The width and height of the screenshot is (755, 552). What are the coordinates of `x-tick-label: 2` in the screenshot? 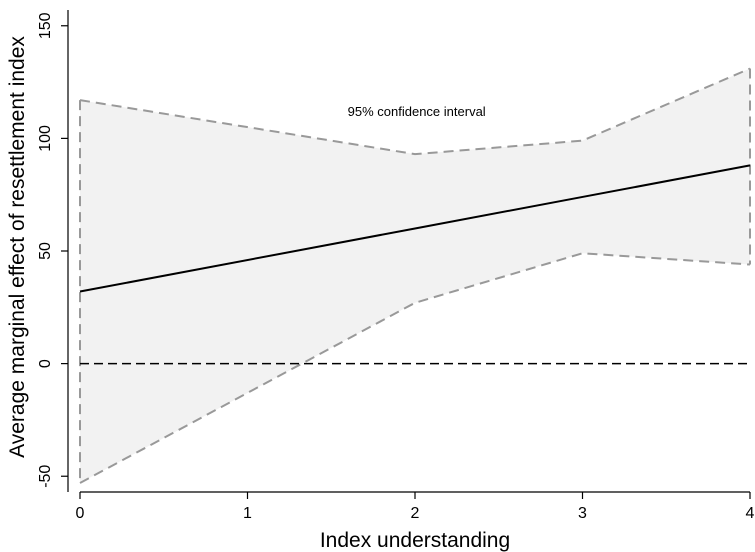 It's located at (415, 513).